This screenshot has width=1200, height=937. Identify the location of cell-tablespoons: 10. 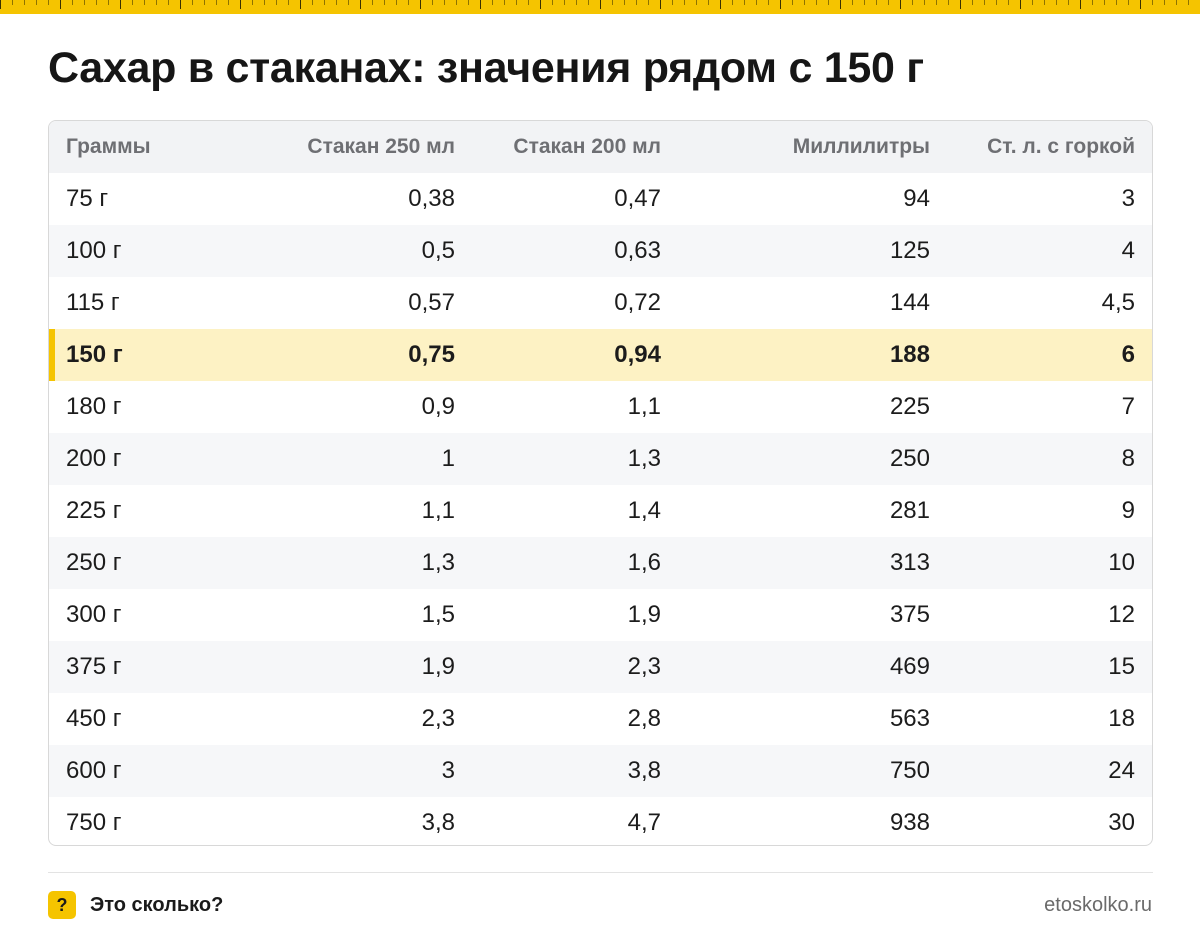
(1121, 562).